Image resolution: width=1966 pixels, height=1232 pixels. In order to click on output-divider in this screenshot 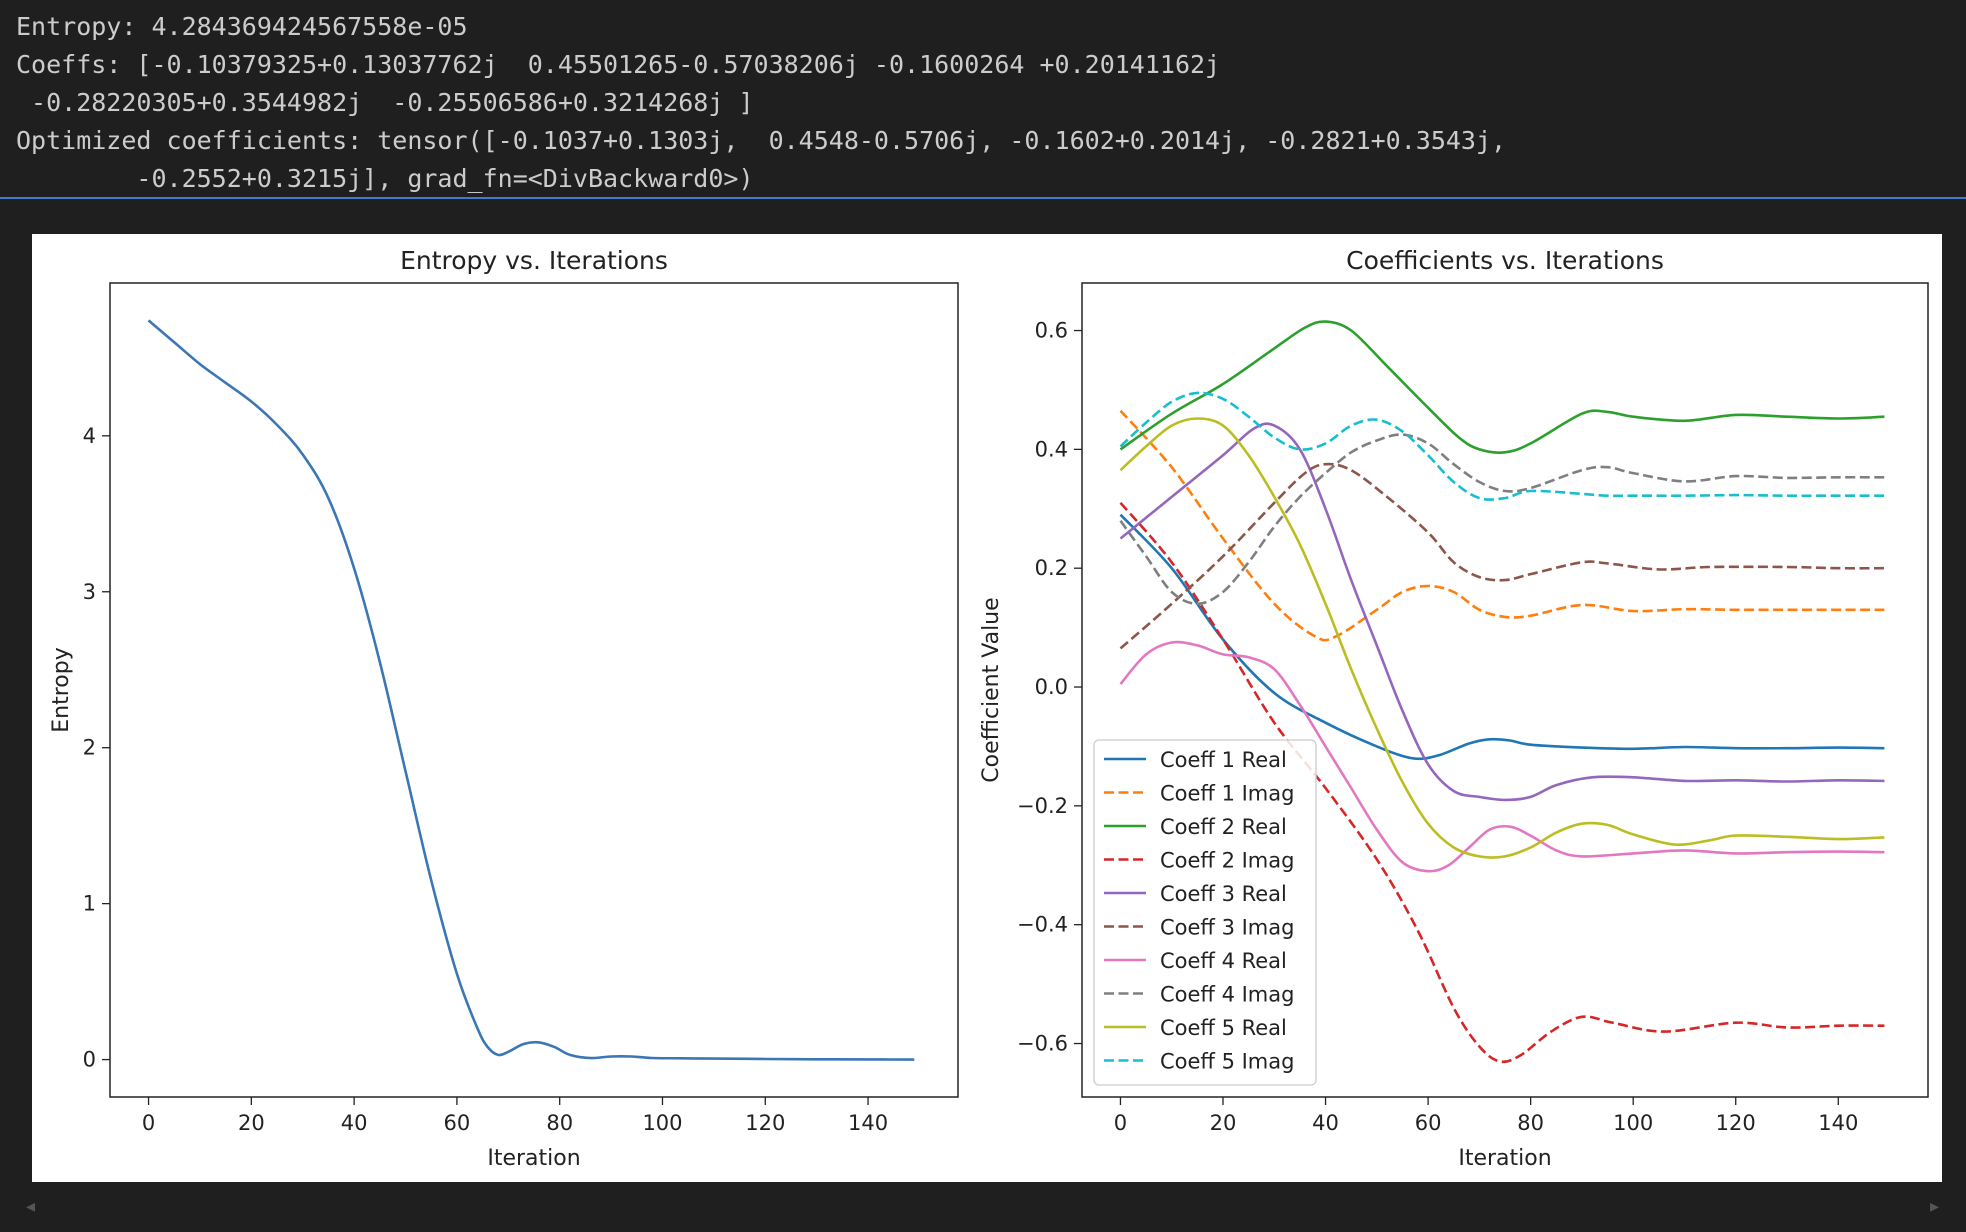, I will do `click(983, 198)`.